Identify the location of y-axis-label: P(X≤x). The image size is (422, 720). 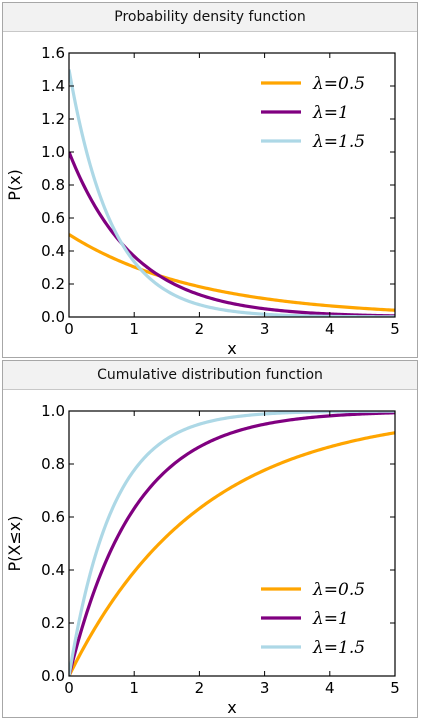
(14, 544).